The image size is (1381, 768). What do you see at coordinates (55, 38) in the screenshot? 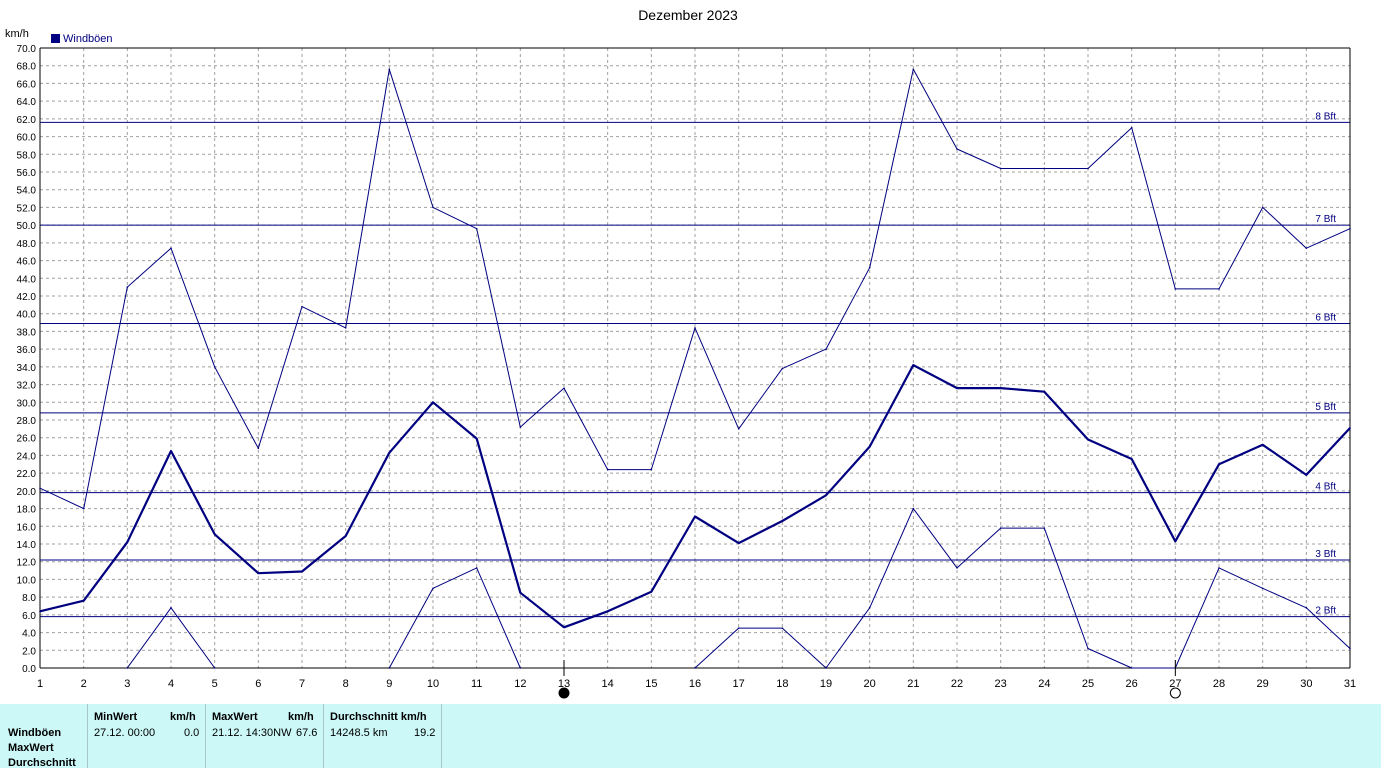
I see `legend-swatch` at bounding box center [55, 38].